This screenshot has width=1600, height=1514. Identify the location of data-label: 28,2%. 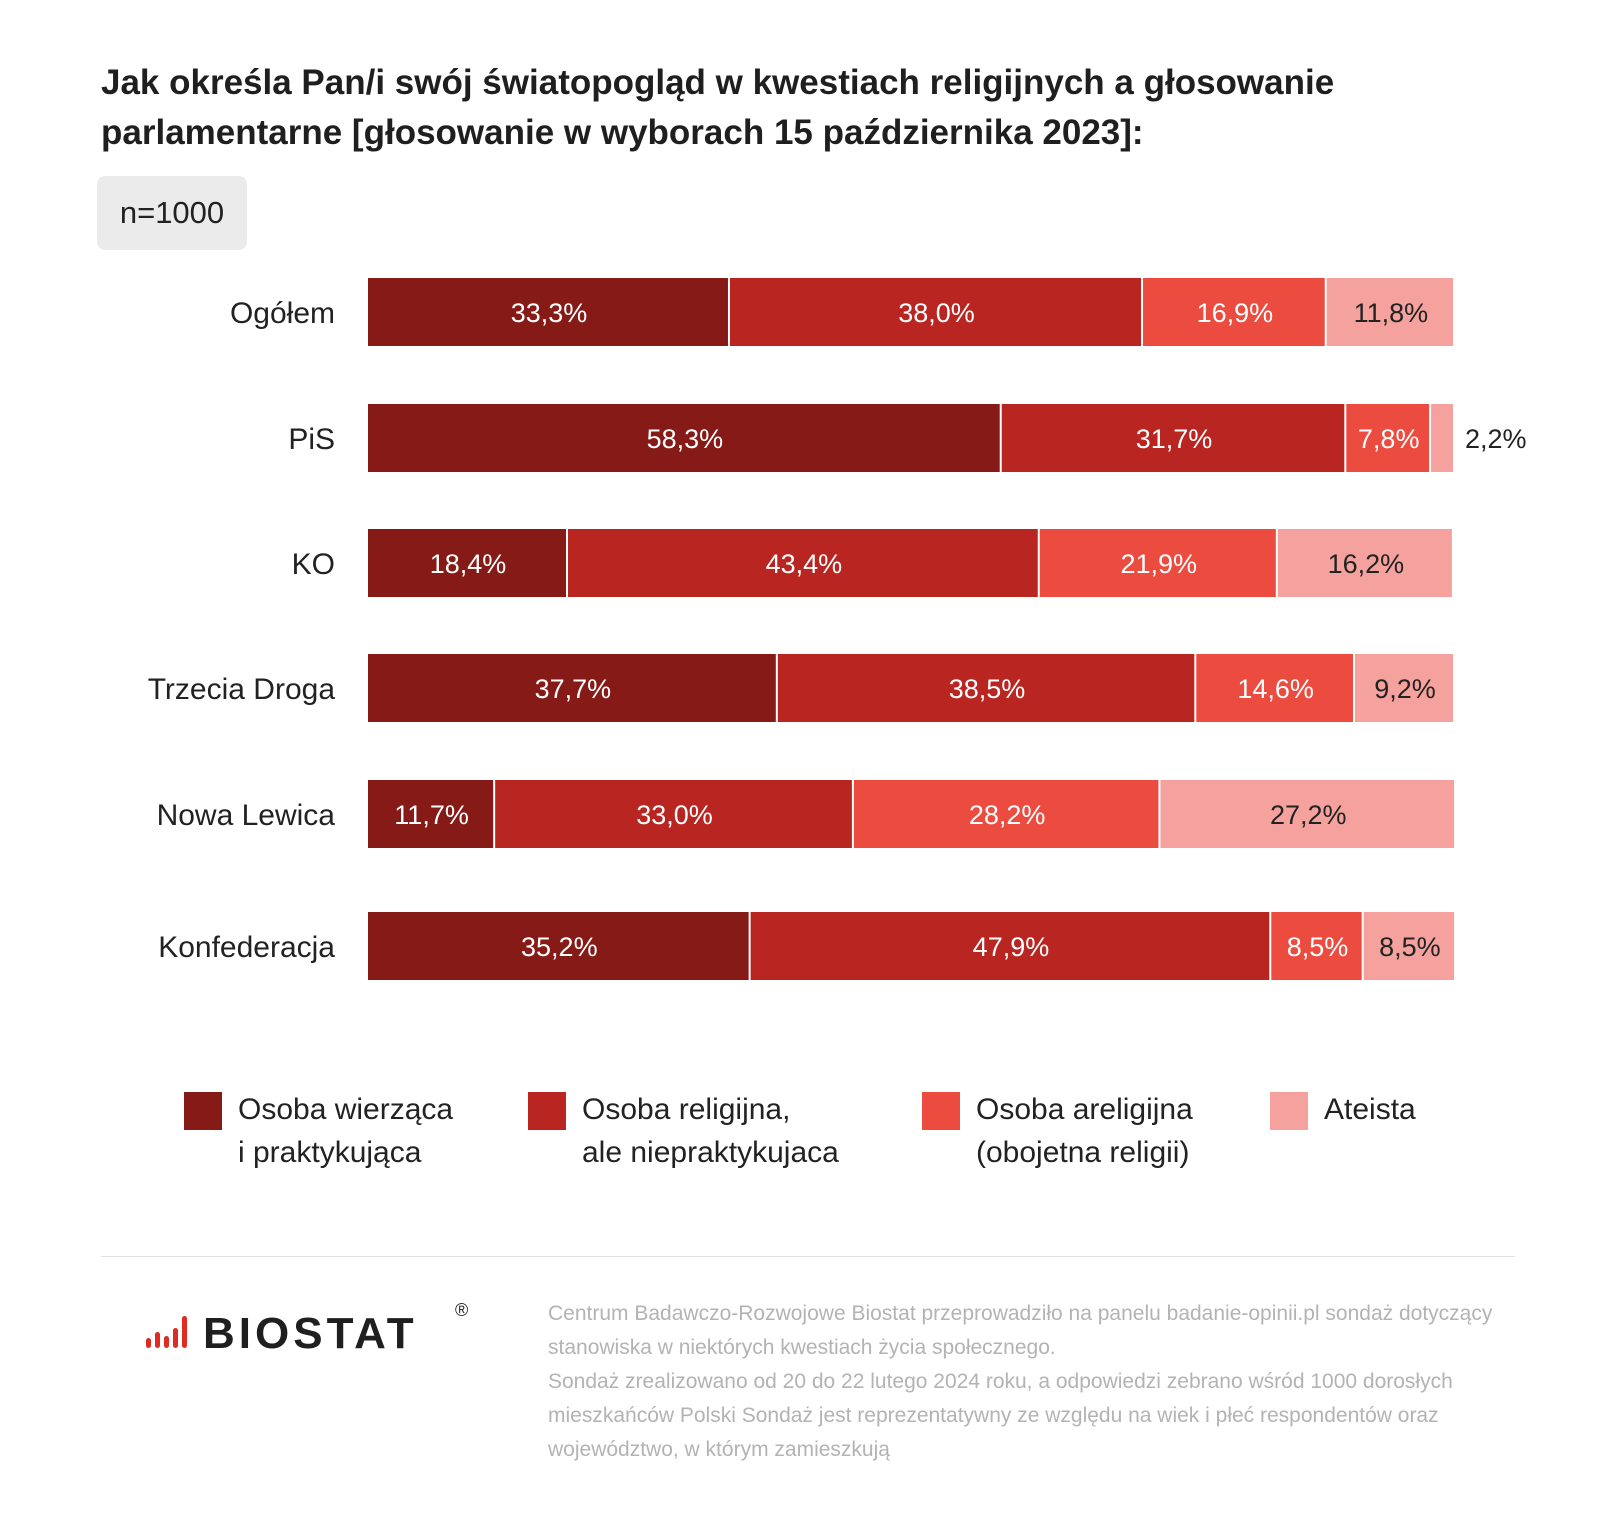
(1007, 815).